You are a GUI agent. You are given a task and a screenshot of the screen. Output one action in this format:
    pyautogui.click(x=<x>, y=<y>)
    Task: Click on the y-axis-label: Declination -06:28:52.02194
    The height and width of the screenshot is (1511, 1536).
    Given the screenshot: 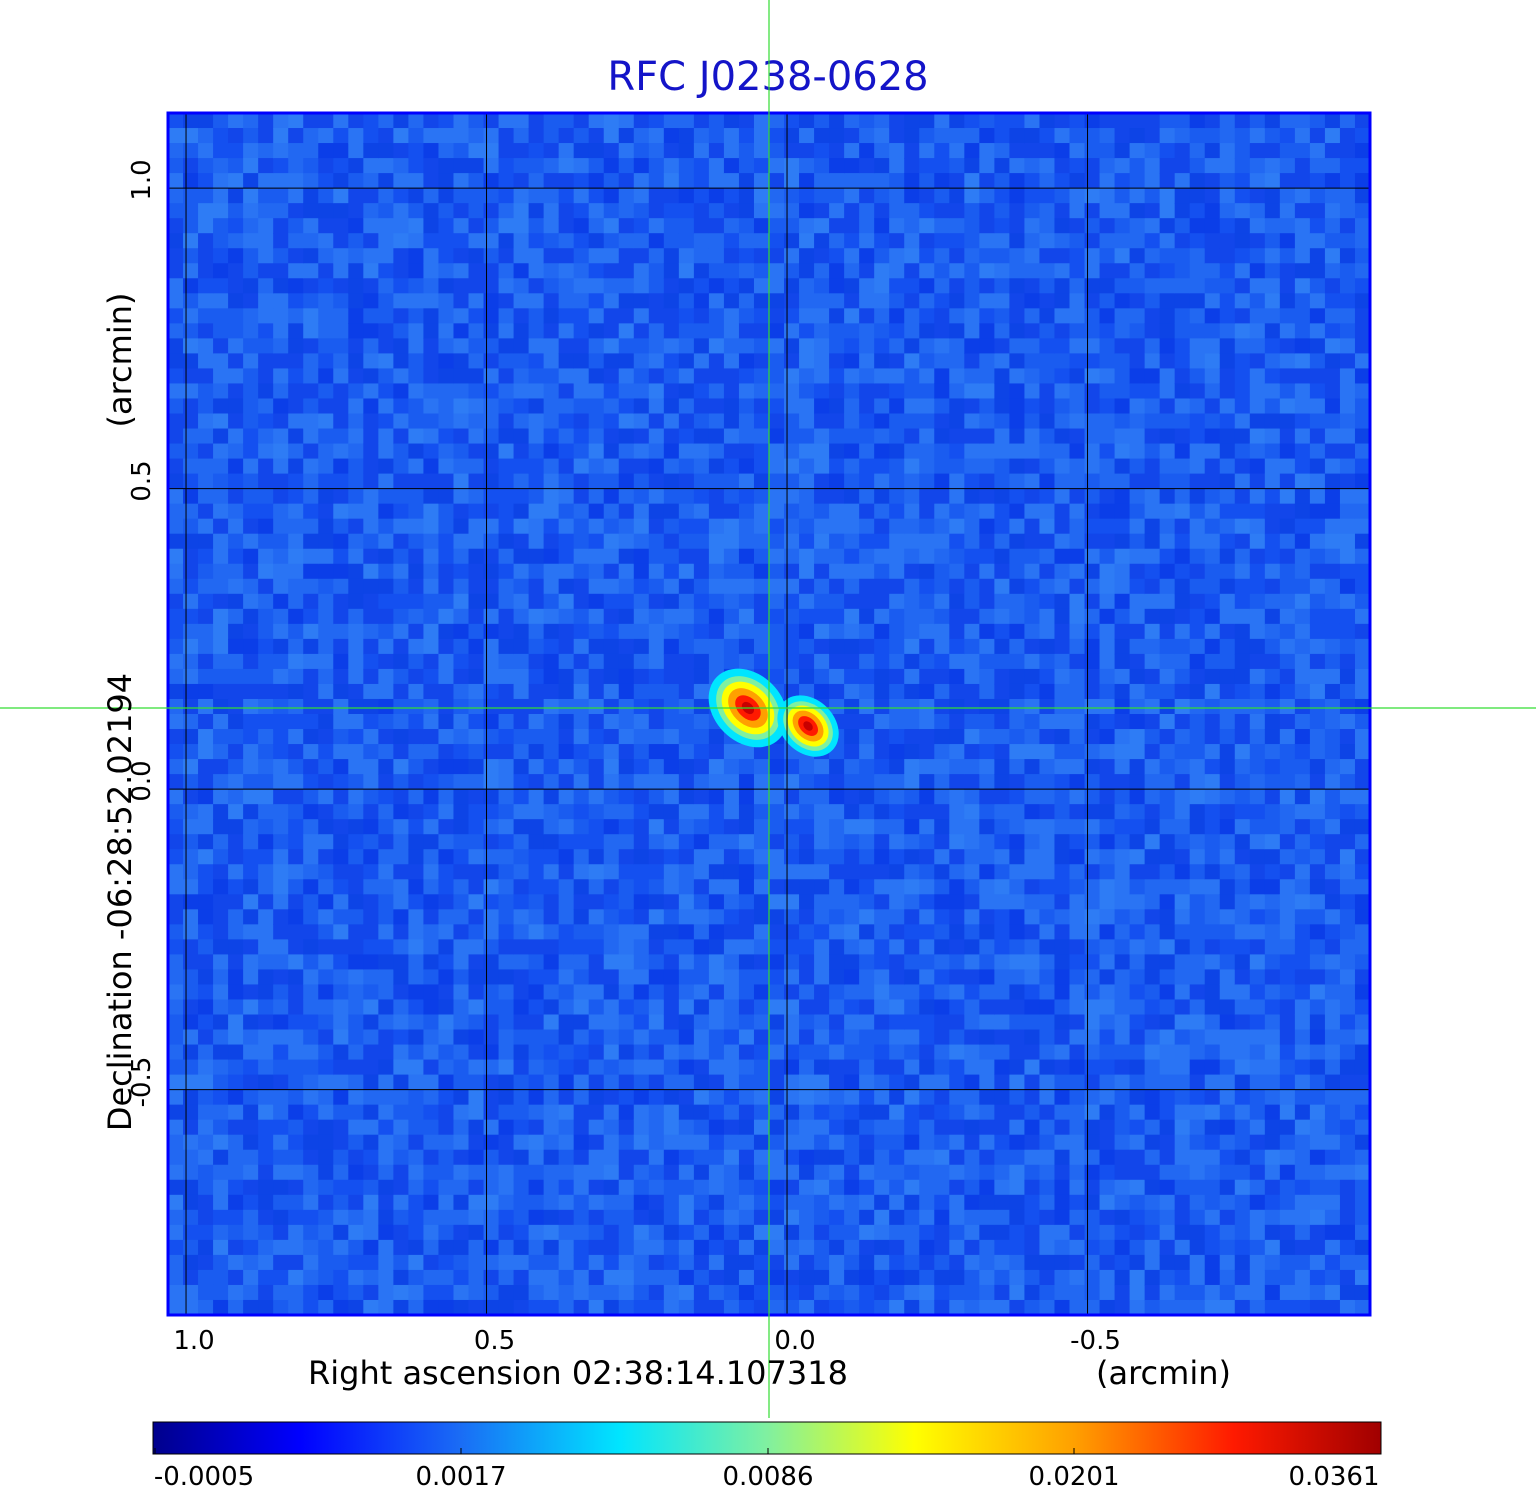 What is the action you would take?
    pyautogui.click(x=120, y=902)
    